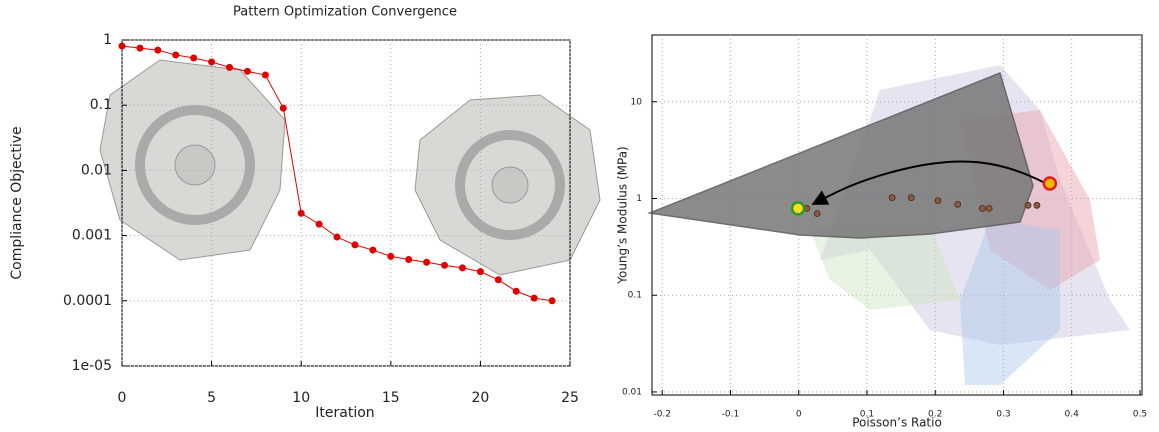 The width and height of the screenshot is (1159, 432). I want to click on x-tick-label: 0.5, so click(1140, 415).